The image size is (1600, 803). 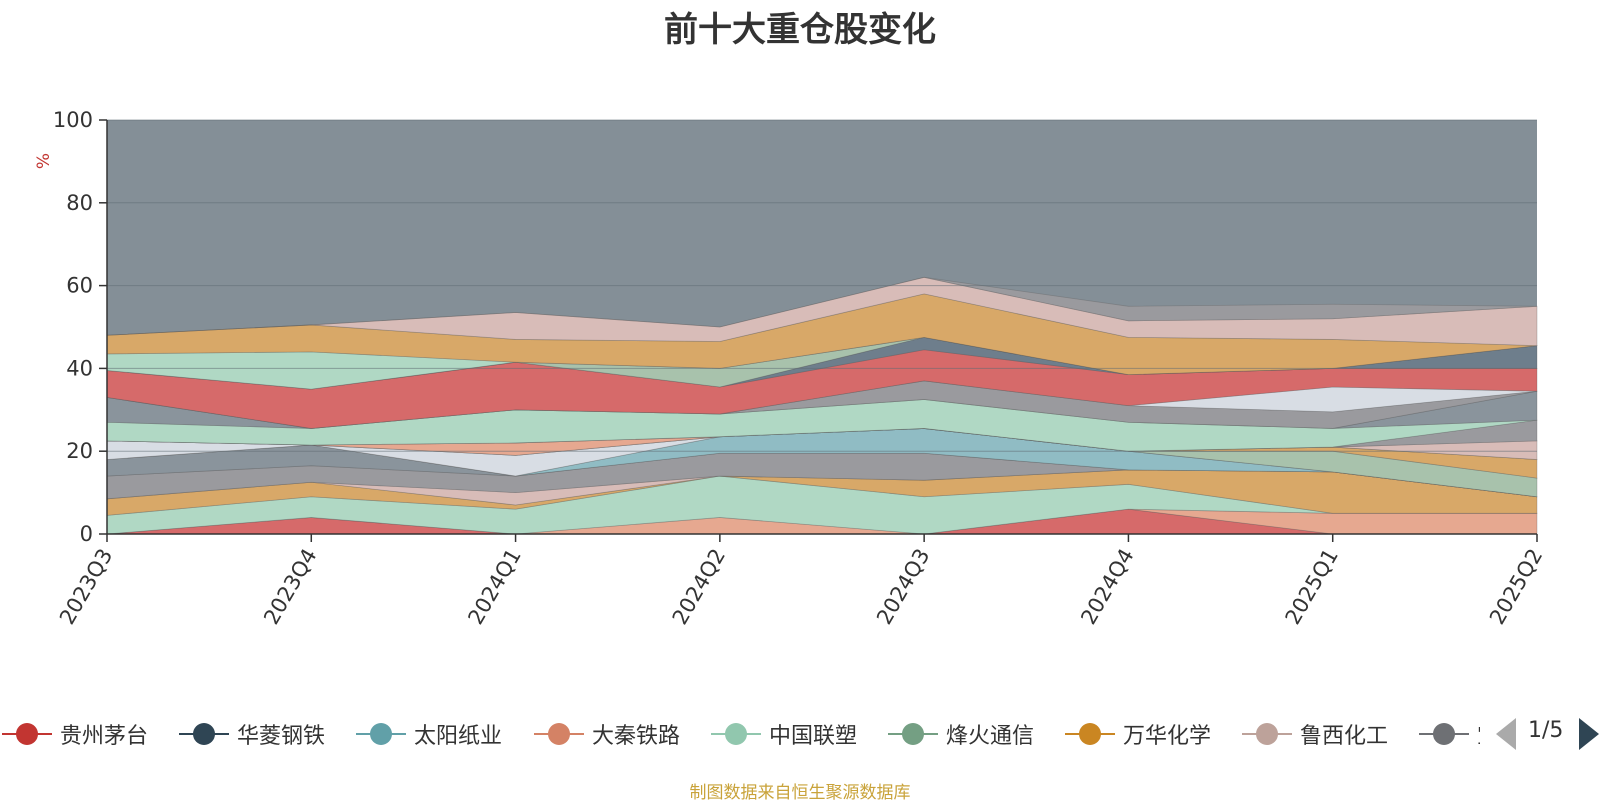 What do you see at coordinates (79, 286) in the screenshot?
I see `y-tick-label: 60` at bounding box center [79, 286].